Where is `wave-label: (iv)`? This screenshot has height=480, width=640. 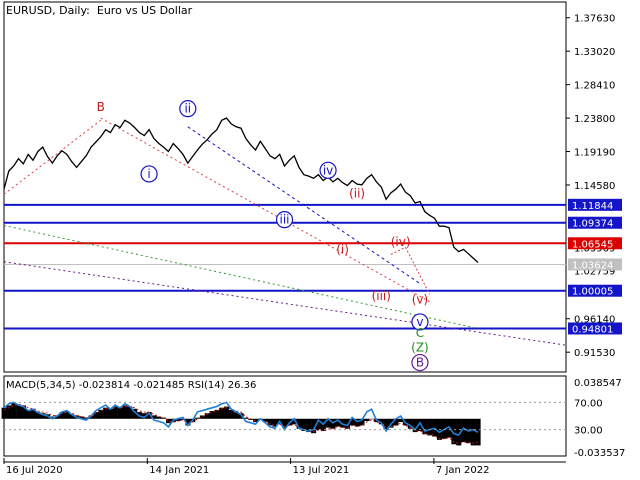
wave-label: (iv) is located at coordinates (401, 242).